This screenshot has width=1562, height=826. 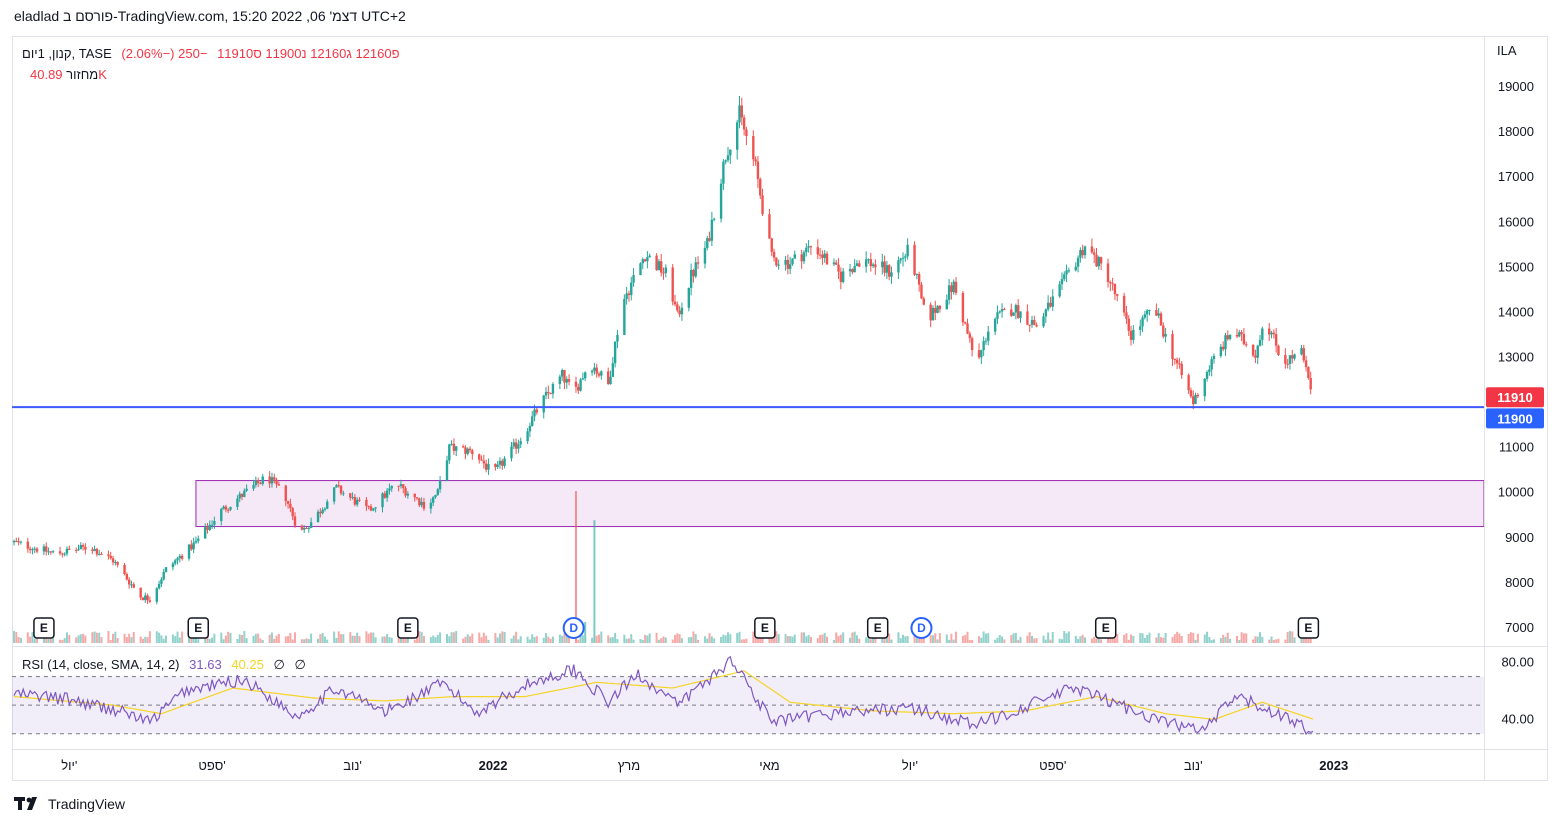 I want to click on earnings-icon, so click(x=44, y=628).